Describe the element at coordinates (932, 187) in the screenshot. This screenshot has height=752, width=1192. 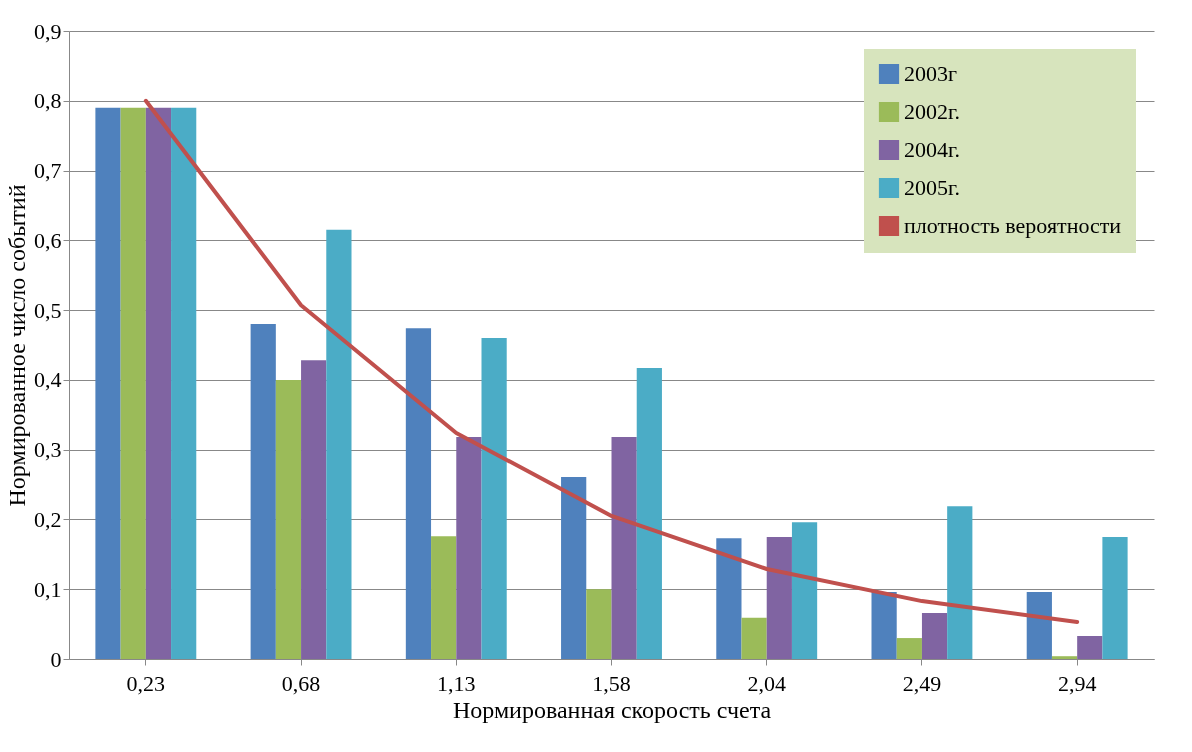
I see `legend-label: 2005г.` at that location.